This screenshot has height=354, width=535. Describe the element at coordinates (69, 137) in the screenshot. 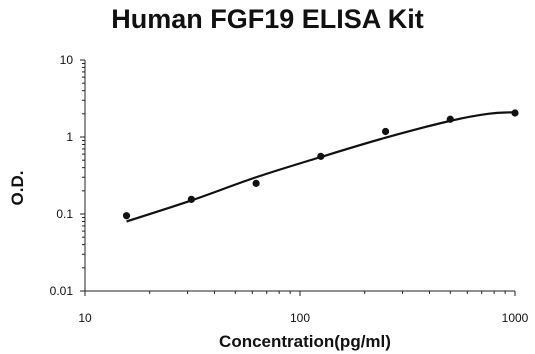

I see `y-tick-label: 1` at that location.